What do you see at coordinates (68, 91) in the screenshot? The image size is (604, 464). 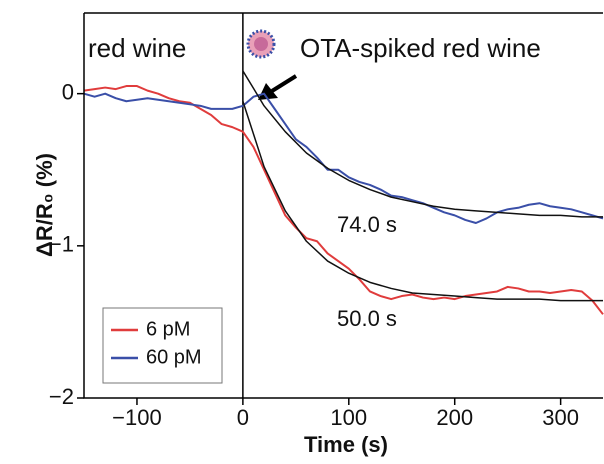 I see `y-tick-label: 0` at bounding box center [68, 91].